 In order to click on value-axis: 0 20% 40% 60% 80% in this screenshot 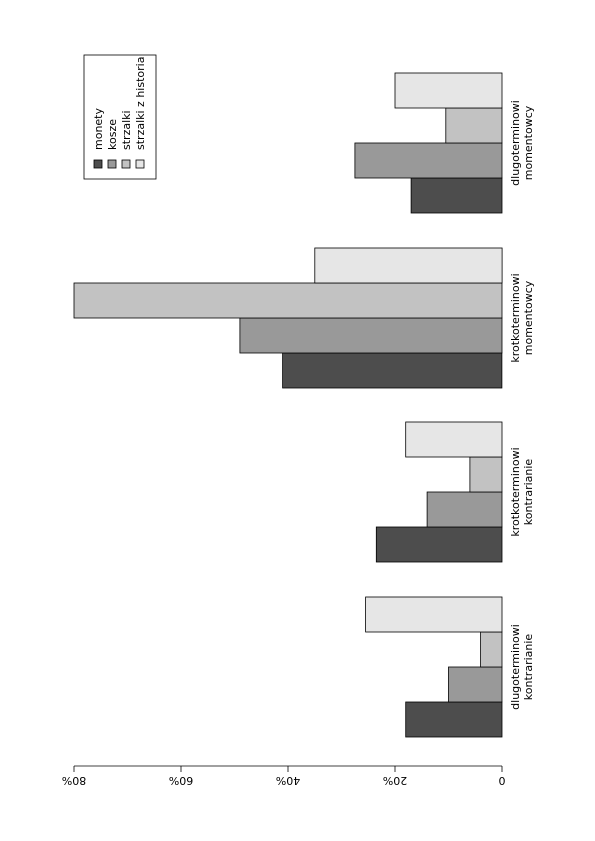, I will do `click(284, 776)`.